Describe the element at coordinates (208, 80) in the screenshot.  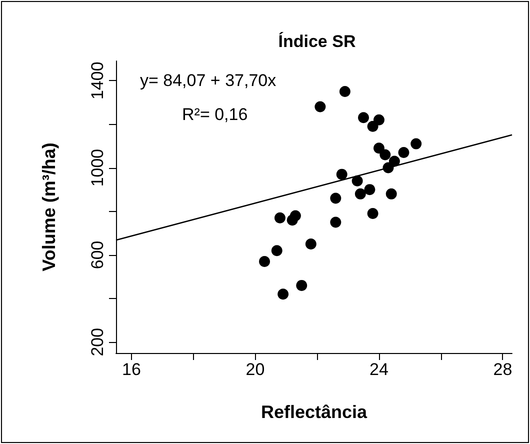
I see `annotation: y= 84,07 + 37,70x` at that location.